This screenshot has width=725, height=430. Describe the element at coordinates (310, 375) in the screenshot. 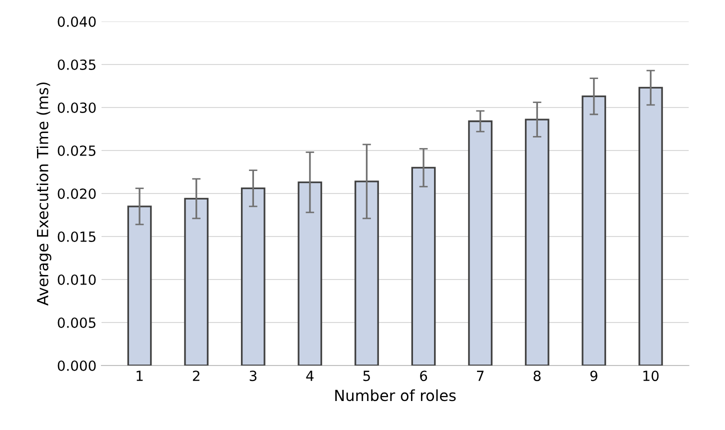

I see `x-tick-label: 4` at that location.